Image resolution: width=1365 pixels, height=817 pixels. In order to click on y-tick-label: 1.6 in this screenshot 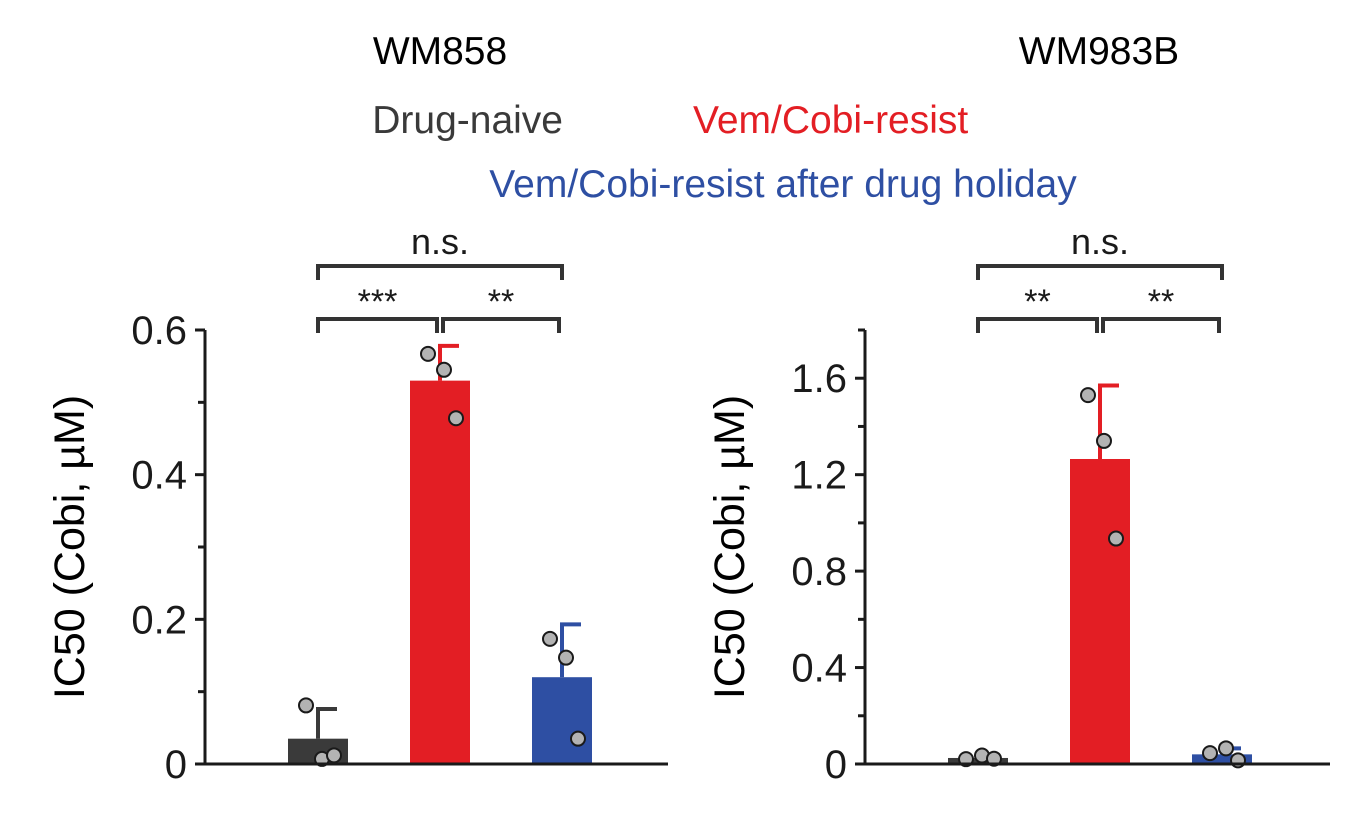, I will do `click(819, 379)`.